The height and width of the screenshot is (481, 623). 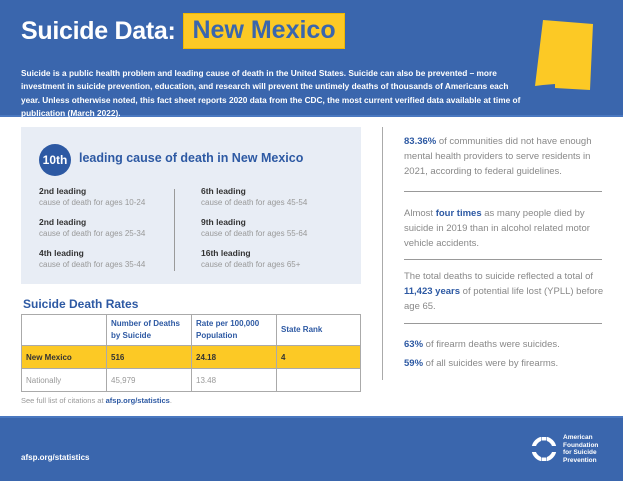 I want to click on column-divider, so click(x=174, y=230).